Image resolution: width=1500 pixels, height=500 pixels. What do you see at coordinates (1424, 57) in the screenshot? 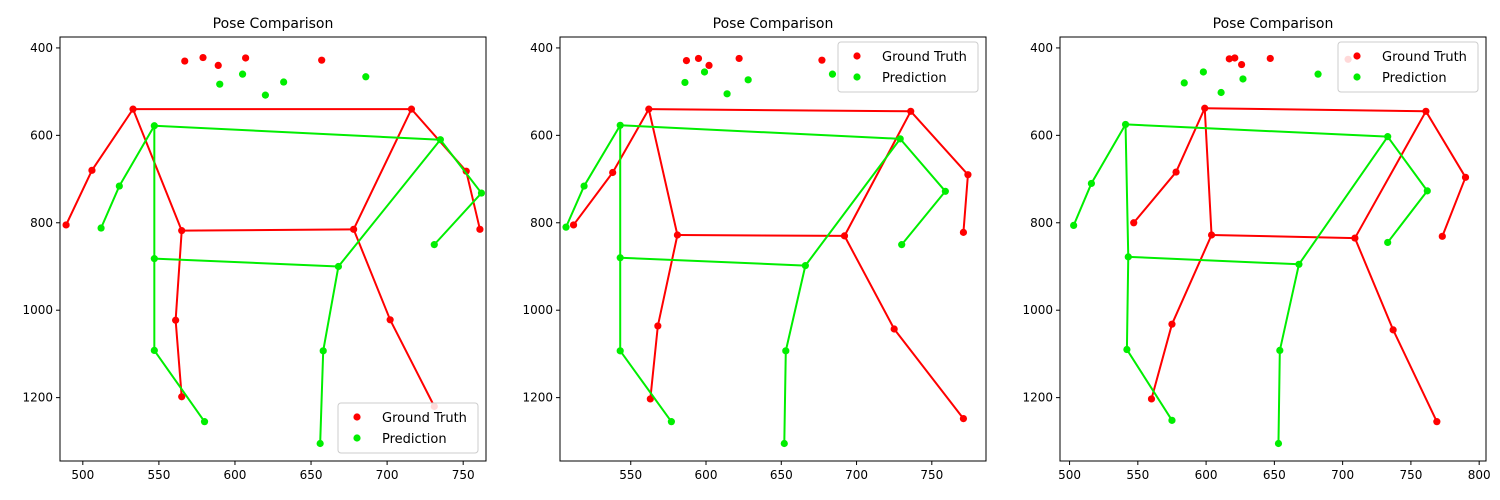
I see `legend-label: Ground Truth` at bounding box center [1424, 57].